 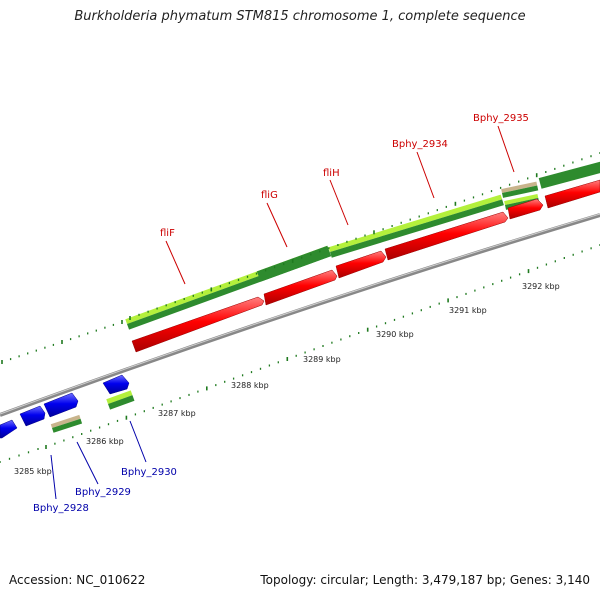 What do you see at coordinates (228, 287) in the screenshot?
I see `cds-band-main` at bounding box center [228, 287].